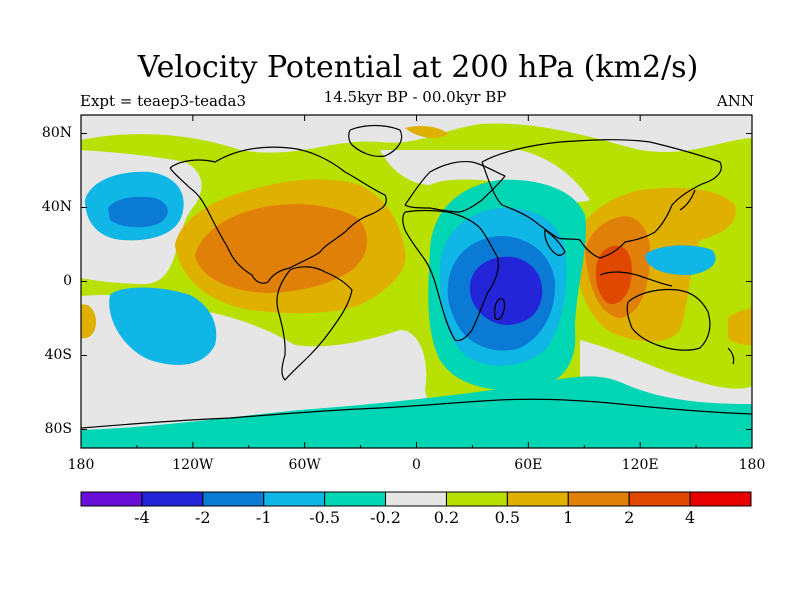  I want to click on coast-india, so click(555, 242).